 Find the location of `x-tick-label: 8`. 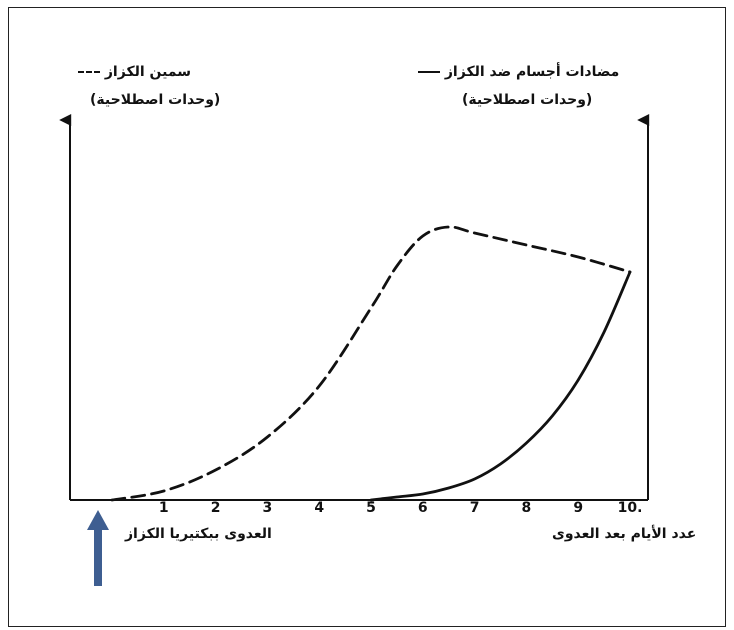

x-tick-label: 8 is located at coordinates (527, 508).